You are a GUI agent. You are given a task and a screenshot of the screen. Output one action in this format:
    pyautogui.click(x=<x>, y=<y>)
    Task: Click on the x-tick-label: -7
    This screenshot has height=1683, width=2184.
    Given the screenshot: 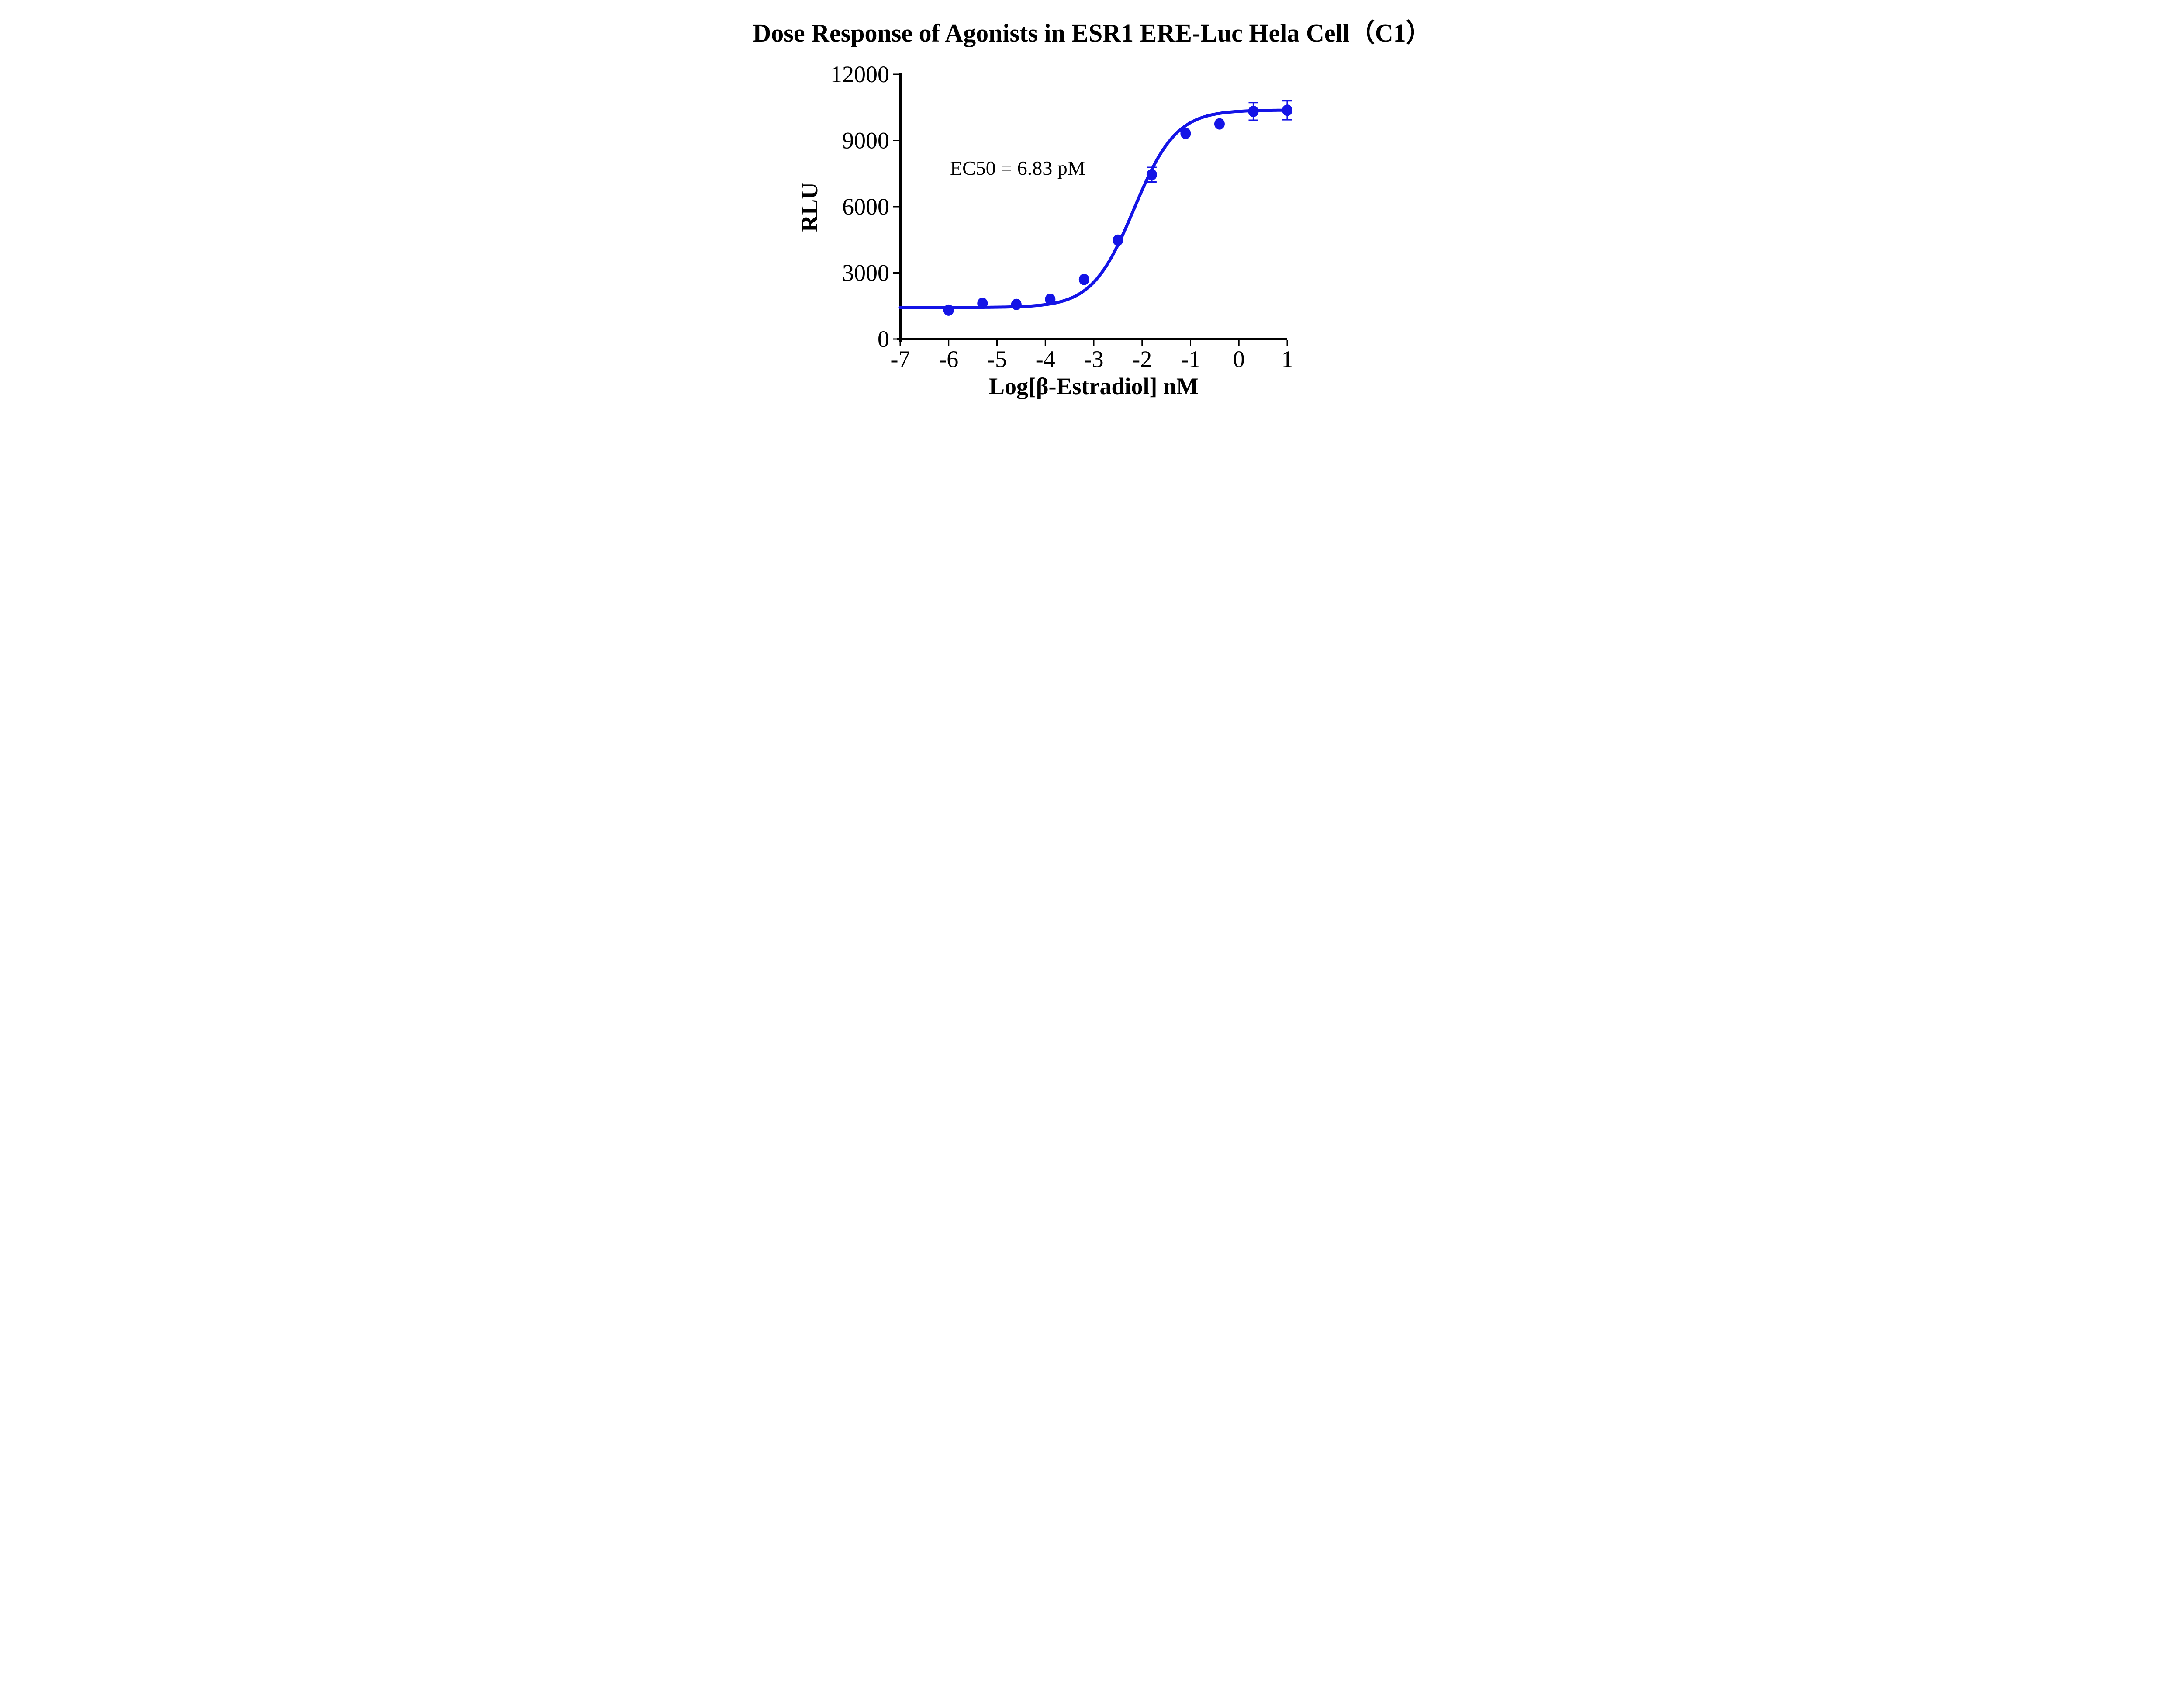 What is the action you would take?
    pyautogui.click(x=900, y=359)
    